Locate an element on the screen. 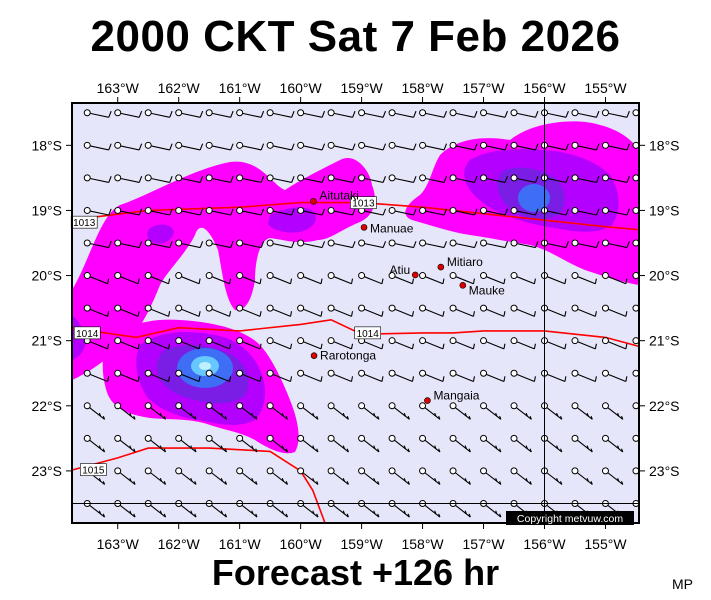  lon-label: 160°W is located at coordinates (301, 88).